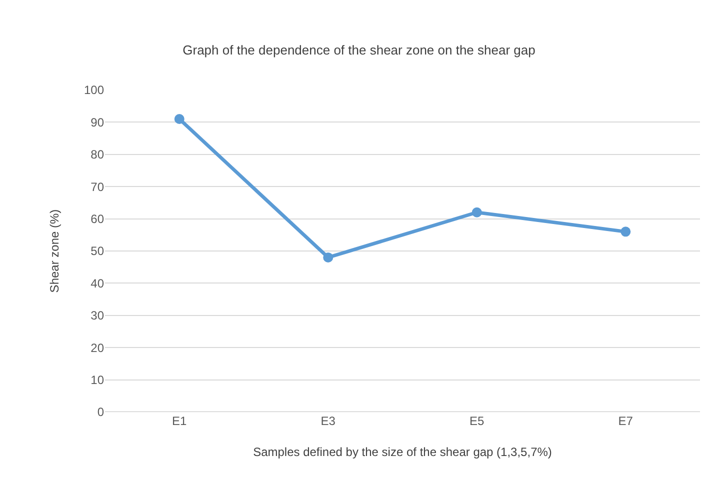  What do you see at coordinates (180, 421) in the screenshot?
I see `x-tick-label: E1` at bounding box center [180, 421].